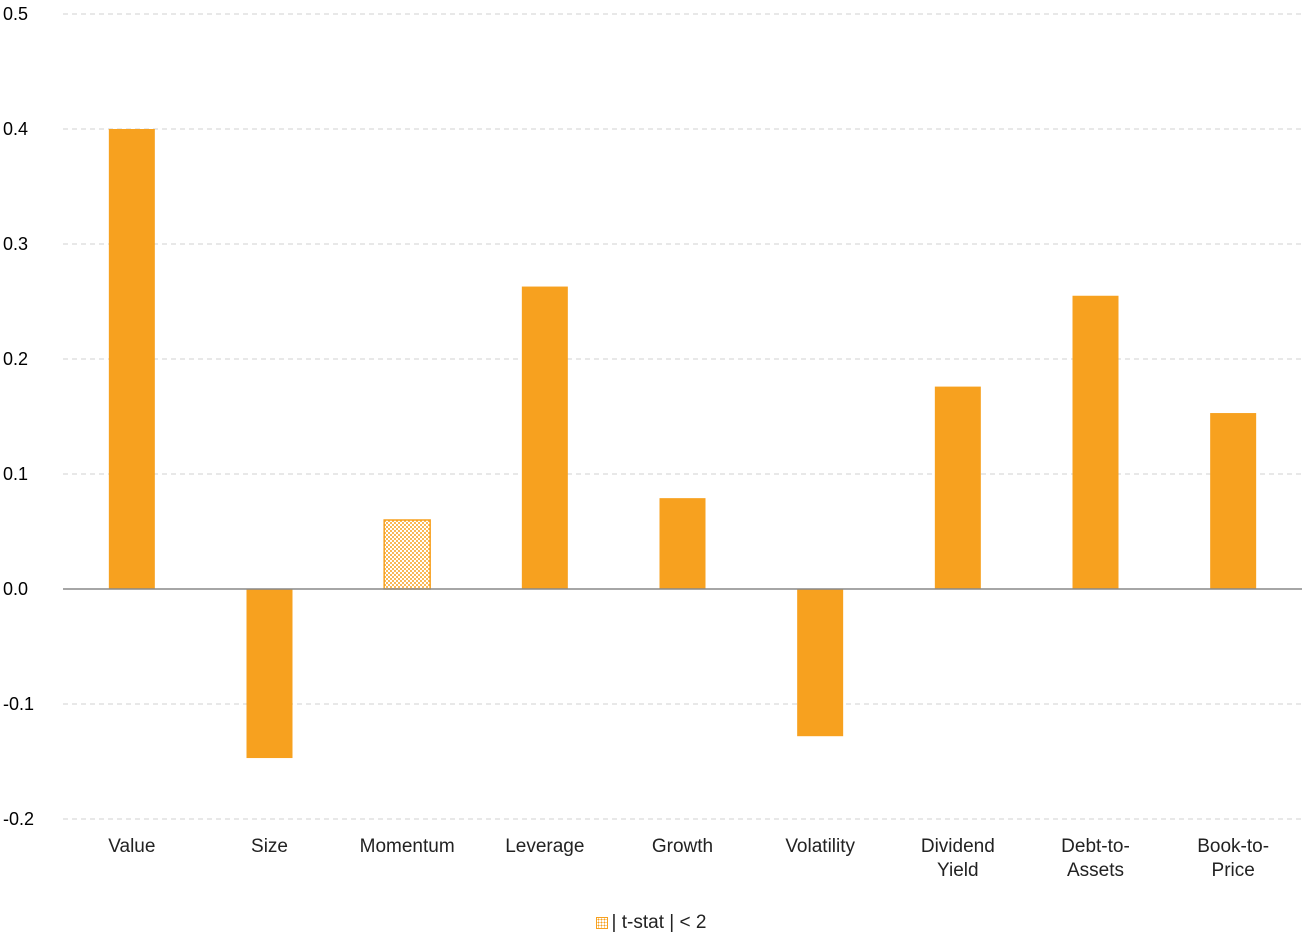 The height and width of the screenshot is (935, 1302). I want to click on x-tick-label: Book-to-Price, so click(1233, 858).